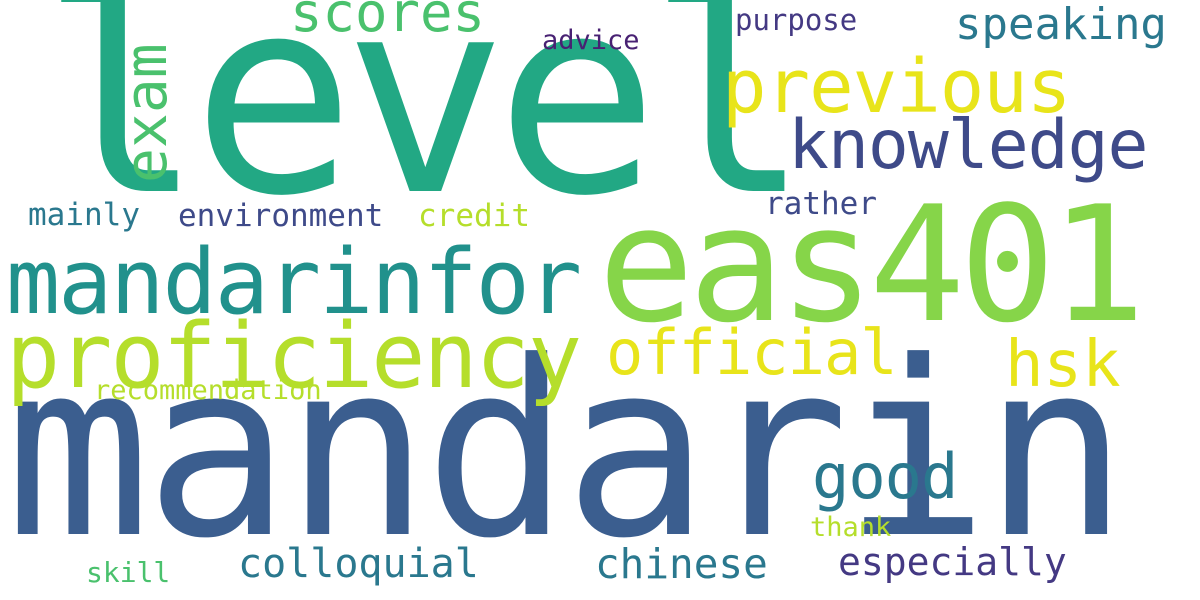 The image size is (1200, 600). What do you see at coordinates (851, 527) in the screenshot?
I see `word-thank: thank` at bounding box center [851, 527].